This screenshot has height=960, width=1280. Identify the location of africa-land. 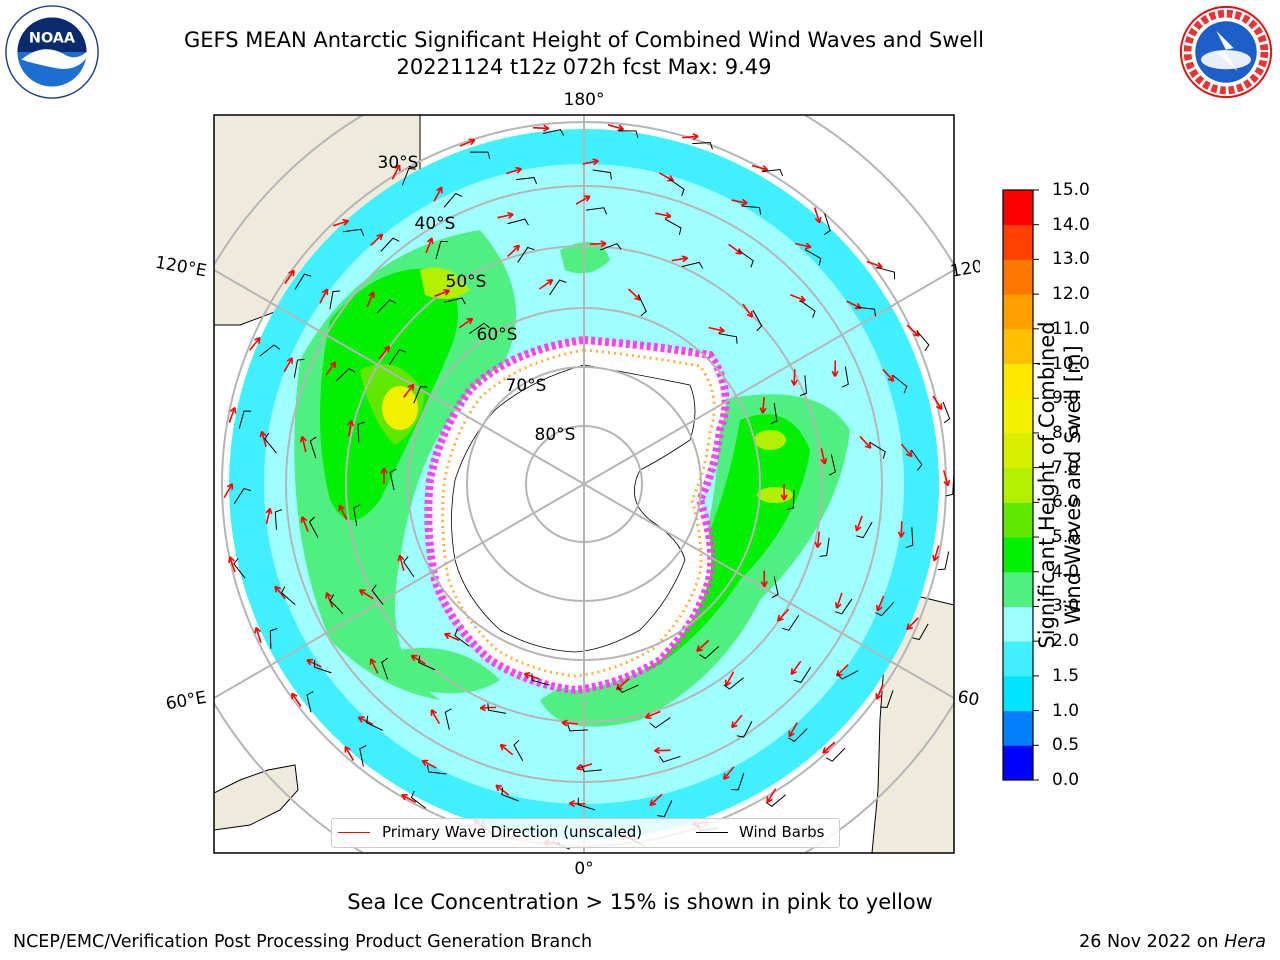
(256, 797).